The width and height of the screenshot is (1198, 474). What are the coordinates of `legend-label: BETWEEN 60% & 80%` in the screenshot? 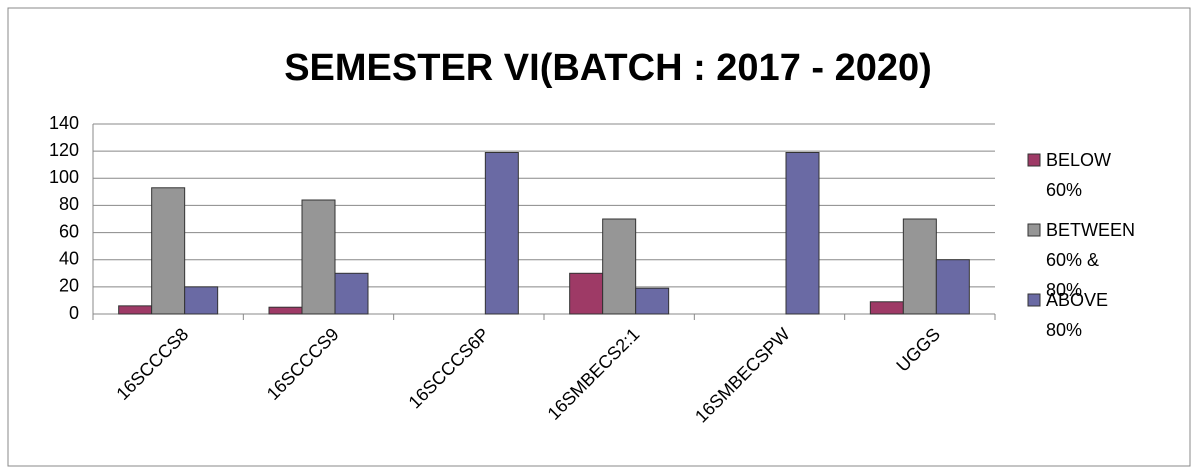 It's located at (1091, 260).